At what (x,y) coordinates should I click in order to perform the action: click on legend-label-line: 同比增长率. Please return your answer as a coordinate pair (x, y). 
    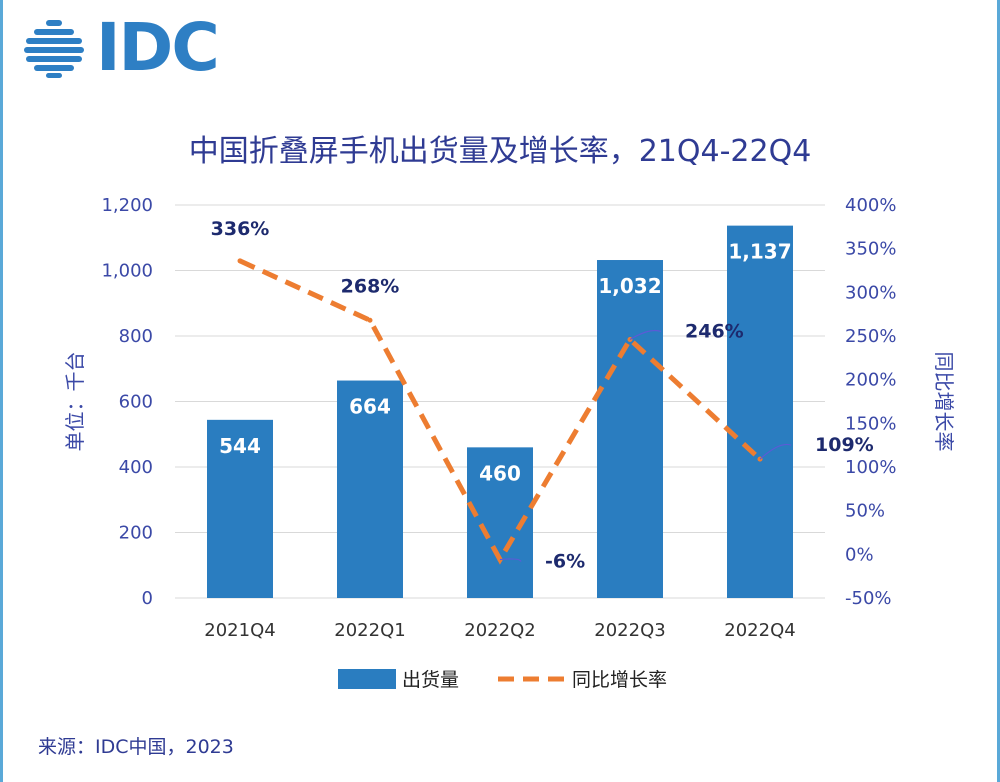
    Looking at the image, I should click on (619, 680).